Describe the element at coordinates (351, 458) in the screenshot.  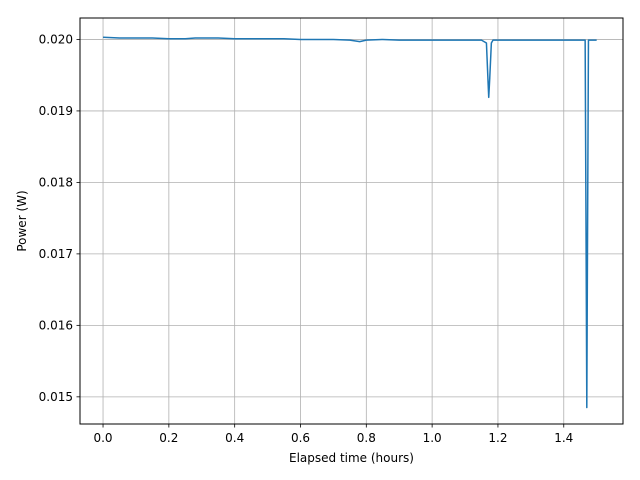
I see `x-axis-label: Elapsed time (hours)` at that location.